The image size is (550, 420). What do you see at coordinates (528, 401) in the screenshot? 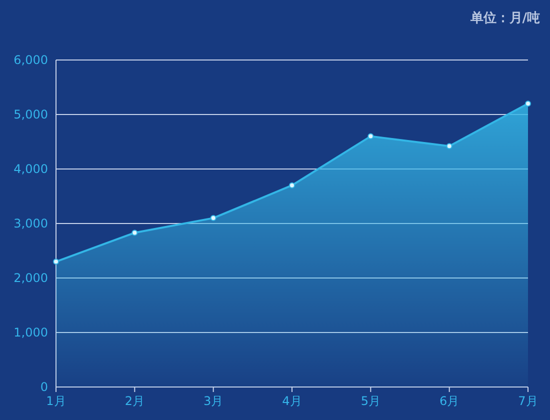
I see `x-tick-label: 7月` at bounding box center [528, 401].